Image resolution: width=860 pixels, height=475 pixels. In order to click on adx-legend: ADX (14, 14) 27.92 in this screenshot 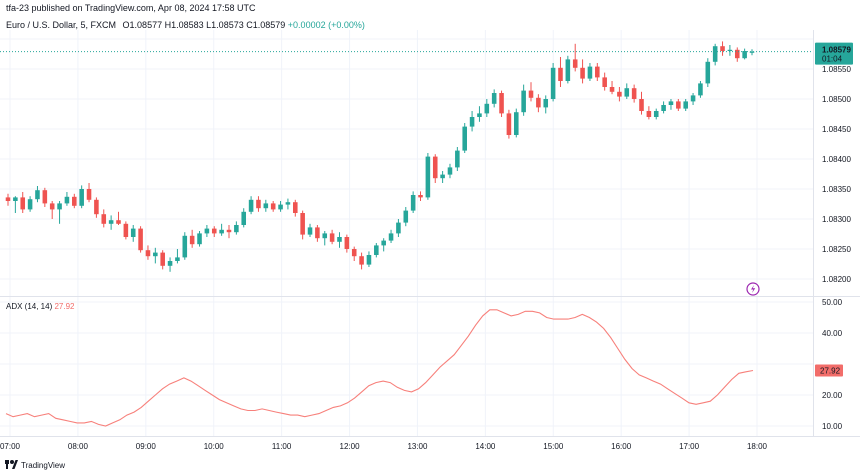, I will do `click(40, 306)`.